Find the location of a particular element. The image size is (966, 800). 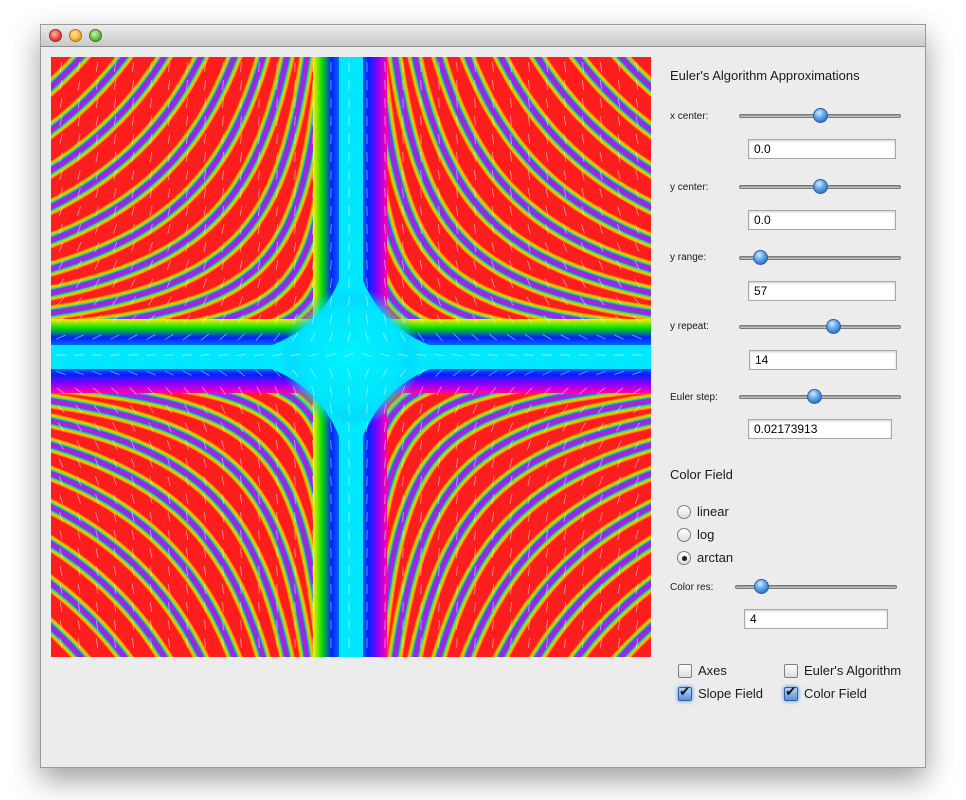

radio-linear: linear is located at coordinates (737, 513).